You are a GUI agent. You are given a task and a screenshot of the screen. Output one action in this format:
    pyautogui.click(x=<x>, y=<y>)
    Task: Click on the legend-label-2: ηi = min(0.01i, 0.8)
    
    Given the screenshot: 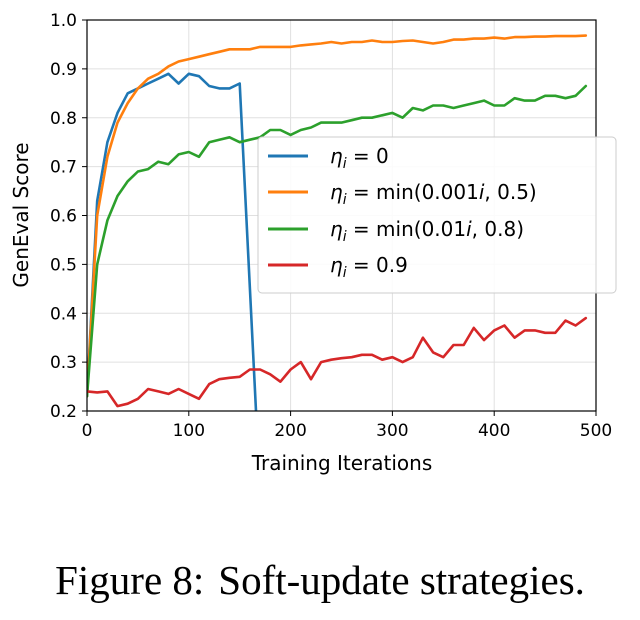 What is the action you would take?
    pyautogui.click(x=427, y=231)
    